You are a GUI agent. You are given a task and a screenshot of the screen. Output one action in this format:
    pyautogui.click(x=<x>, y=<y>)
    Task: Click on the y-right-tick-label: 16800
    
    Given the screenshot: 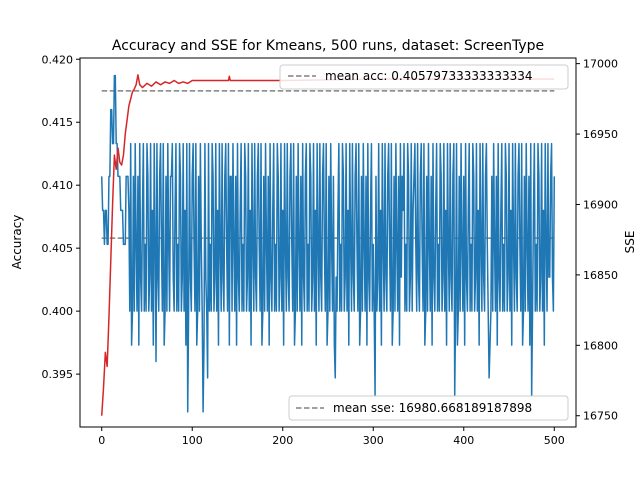 What is the action you would take?
    pyautogui.click(x=600, y=345)
    